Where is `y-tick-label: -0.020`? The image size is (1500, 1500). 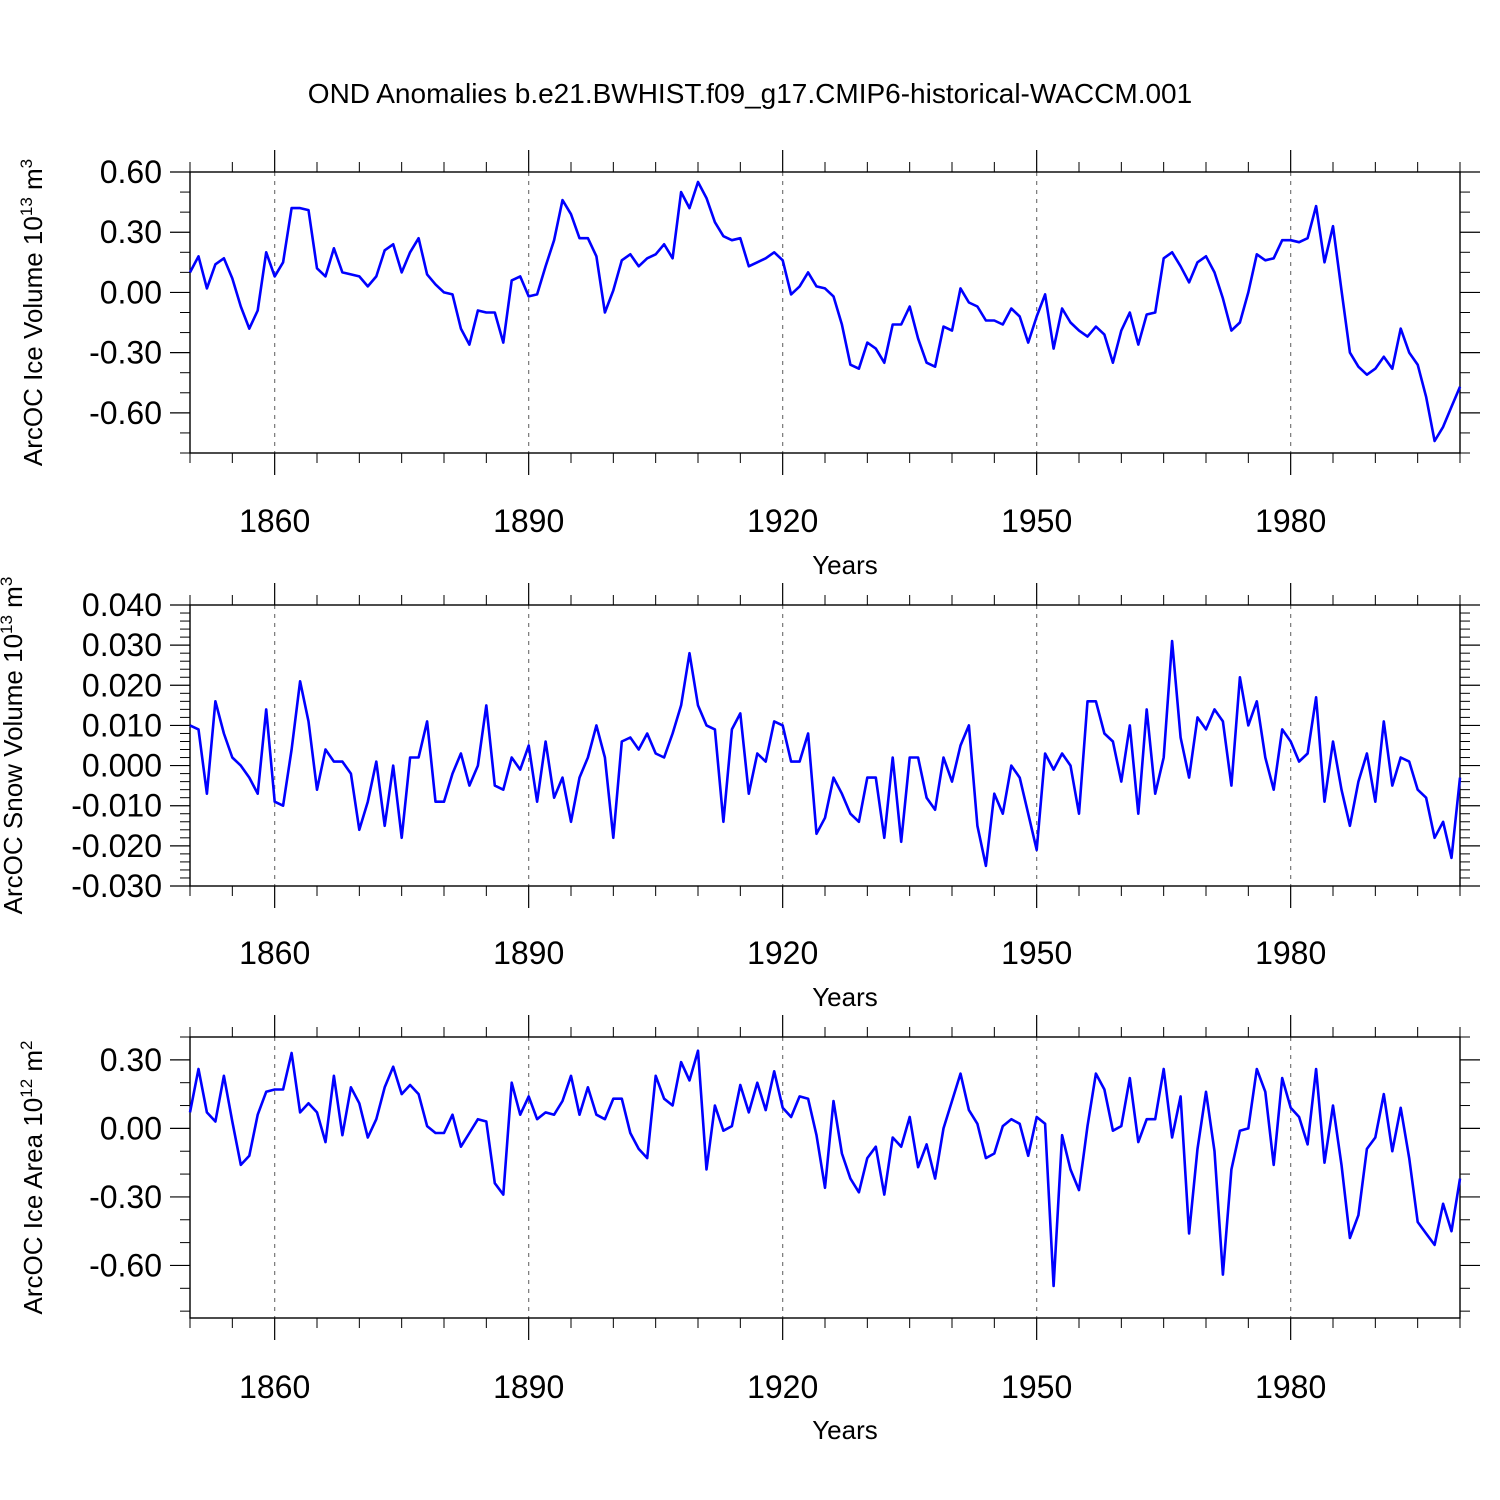 y-tick-label: -0.020 is located at coordinates (116, 846).